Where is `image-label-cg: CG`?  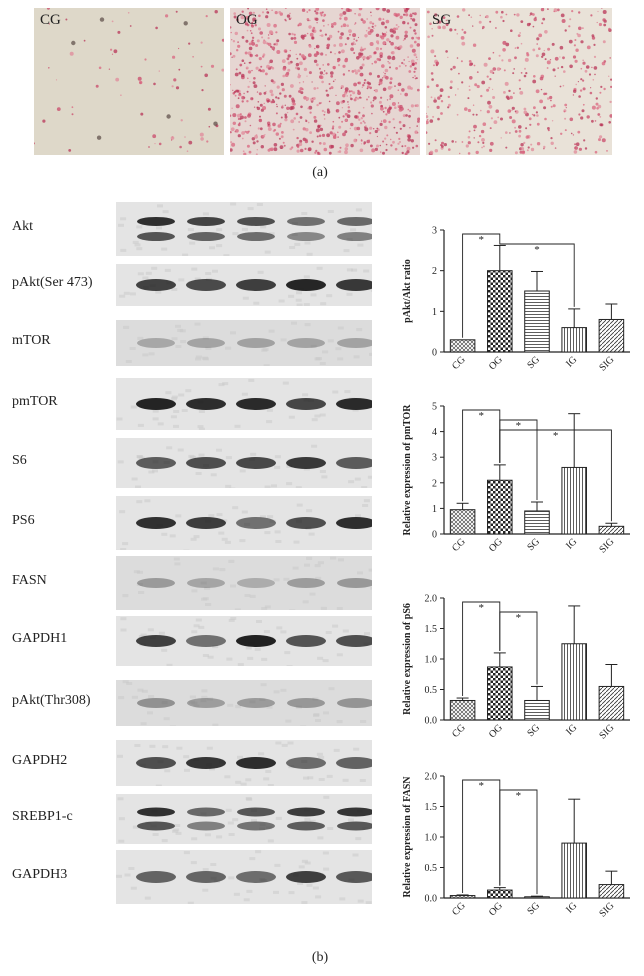 image-label-cg: CG is located at coordinates (50, 20).